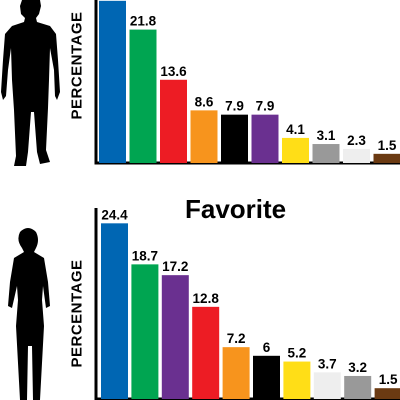 This screenshot has width=400, height=400. Describe the element at coordinates (326, 135) in the screenshot. I see `value-label-gray: 3.1` at that location.